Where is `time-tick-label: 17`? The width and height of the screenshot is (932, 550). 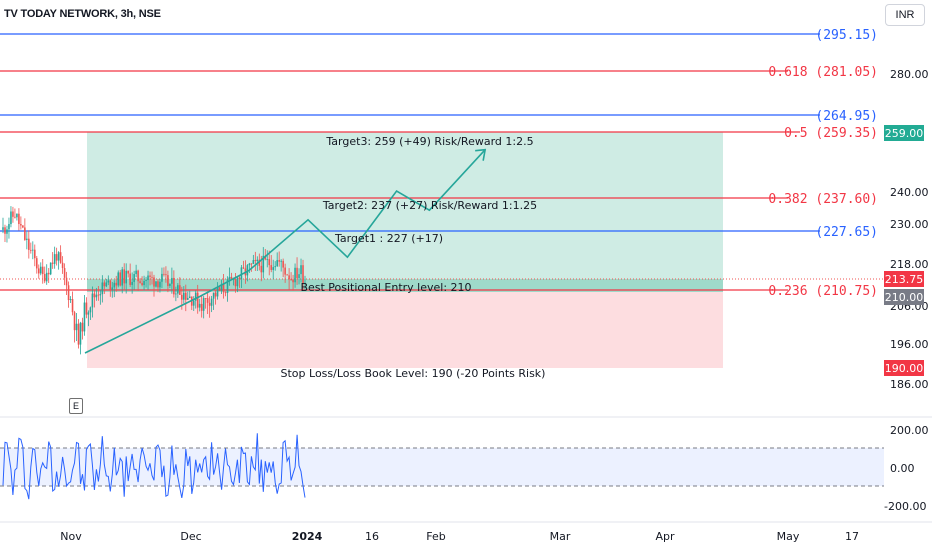 time-tick-label: 17 is located at coordinates (852, 536).